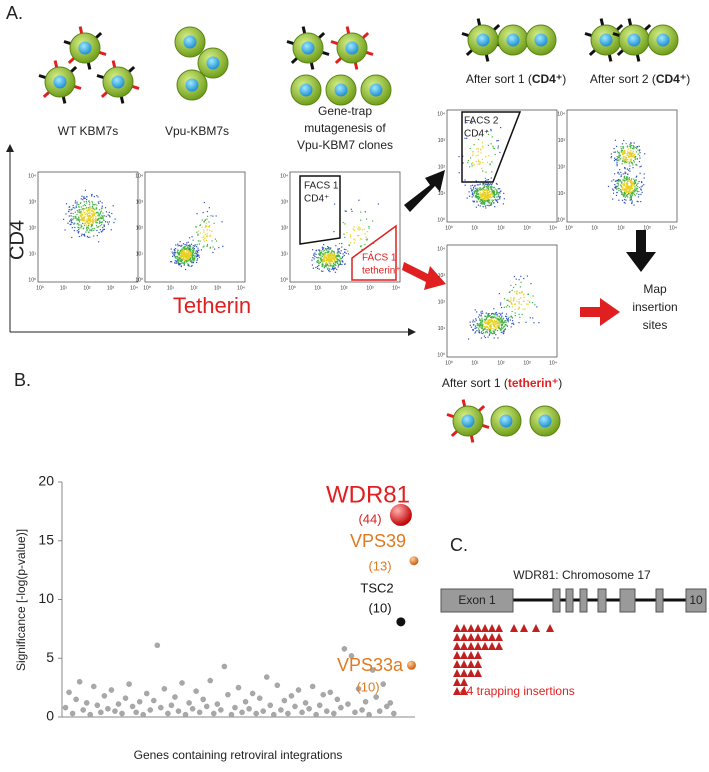 The height and width of the screenshot is (772, 709). What do you see at coordinates (284, 280) in the screenshot?
I see `facs-tick-label: 10⁰` at bounding box center [284, 280].